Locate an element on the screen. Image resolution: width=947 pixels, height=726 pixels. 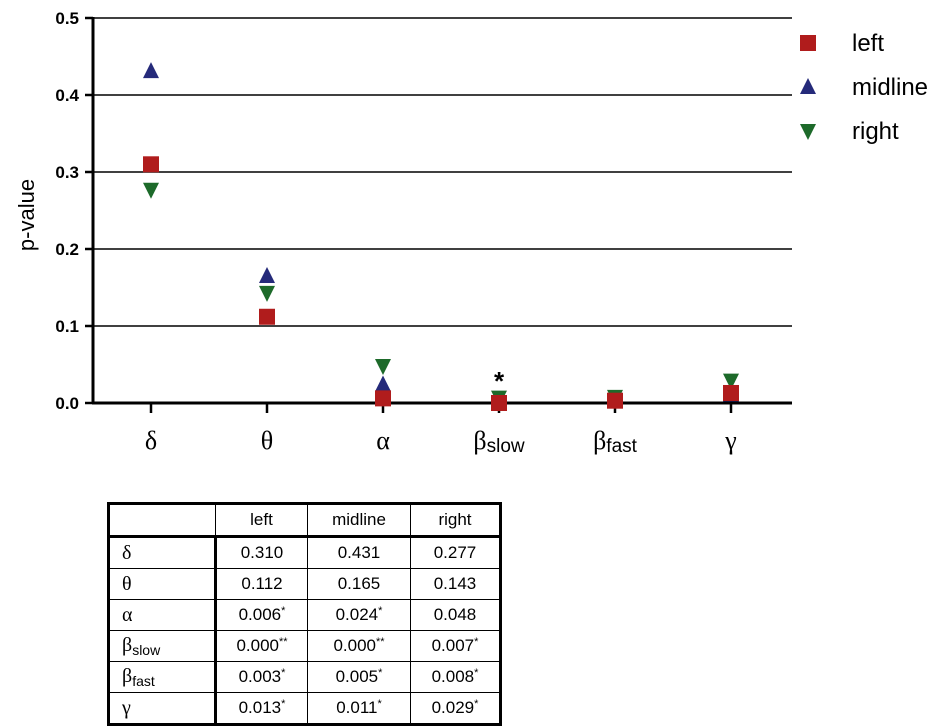
legend-label-midline: midline is located at coordinates (890, 87).